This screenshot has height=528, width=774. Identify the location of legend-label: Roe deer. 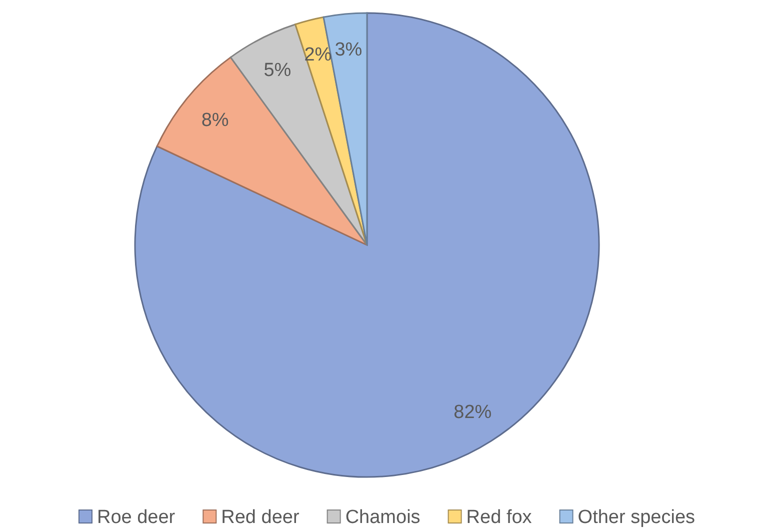
(136, 517).